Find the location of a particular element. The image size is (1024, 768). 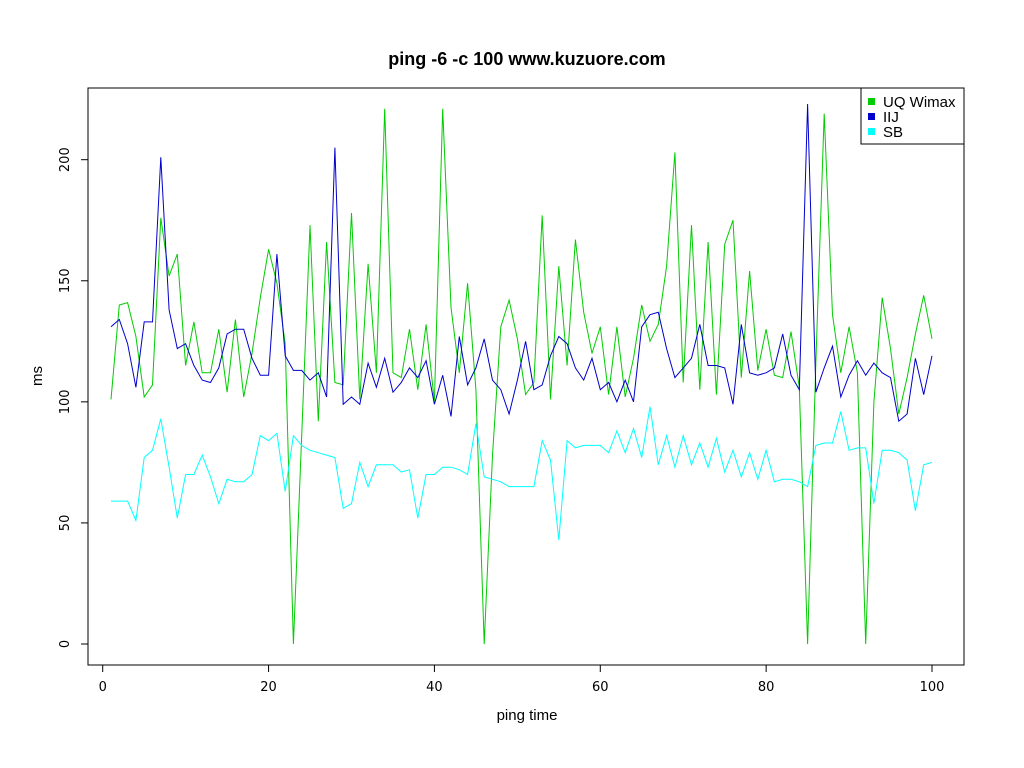

chart-title: ping -6 -c 100 www.kuzuore.com is located at coordinates (526, 59).